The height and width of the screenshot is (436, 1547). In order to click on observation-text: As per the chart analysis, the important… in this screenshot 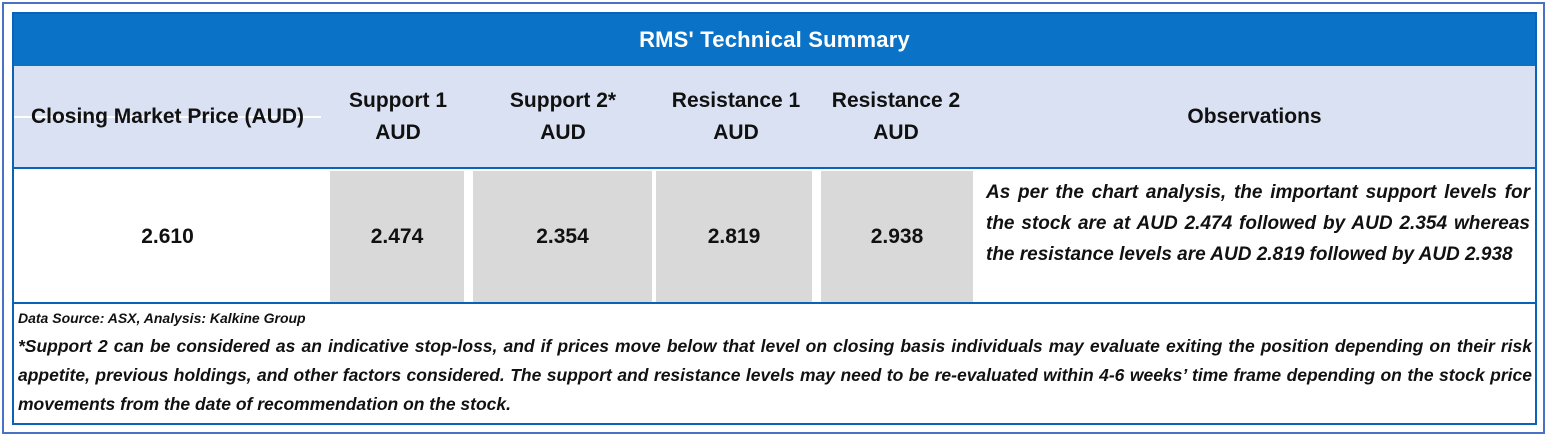, I will do `click(1258, 223)`.